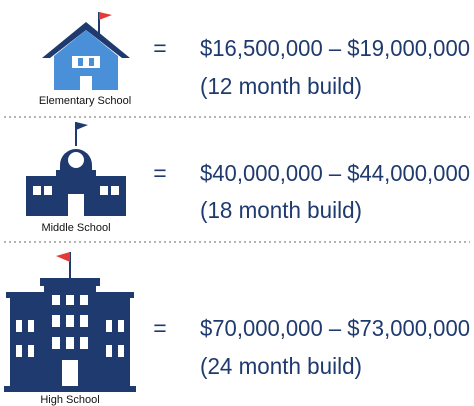 This screenshot has width=474, height=406. What do you see at coordinates (335, 48) in the screenshot?
I see `cost: $16,500,000 – $19,000,000` at bounding box center [335, 48].